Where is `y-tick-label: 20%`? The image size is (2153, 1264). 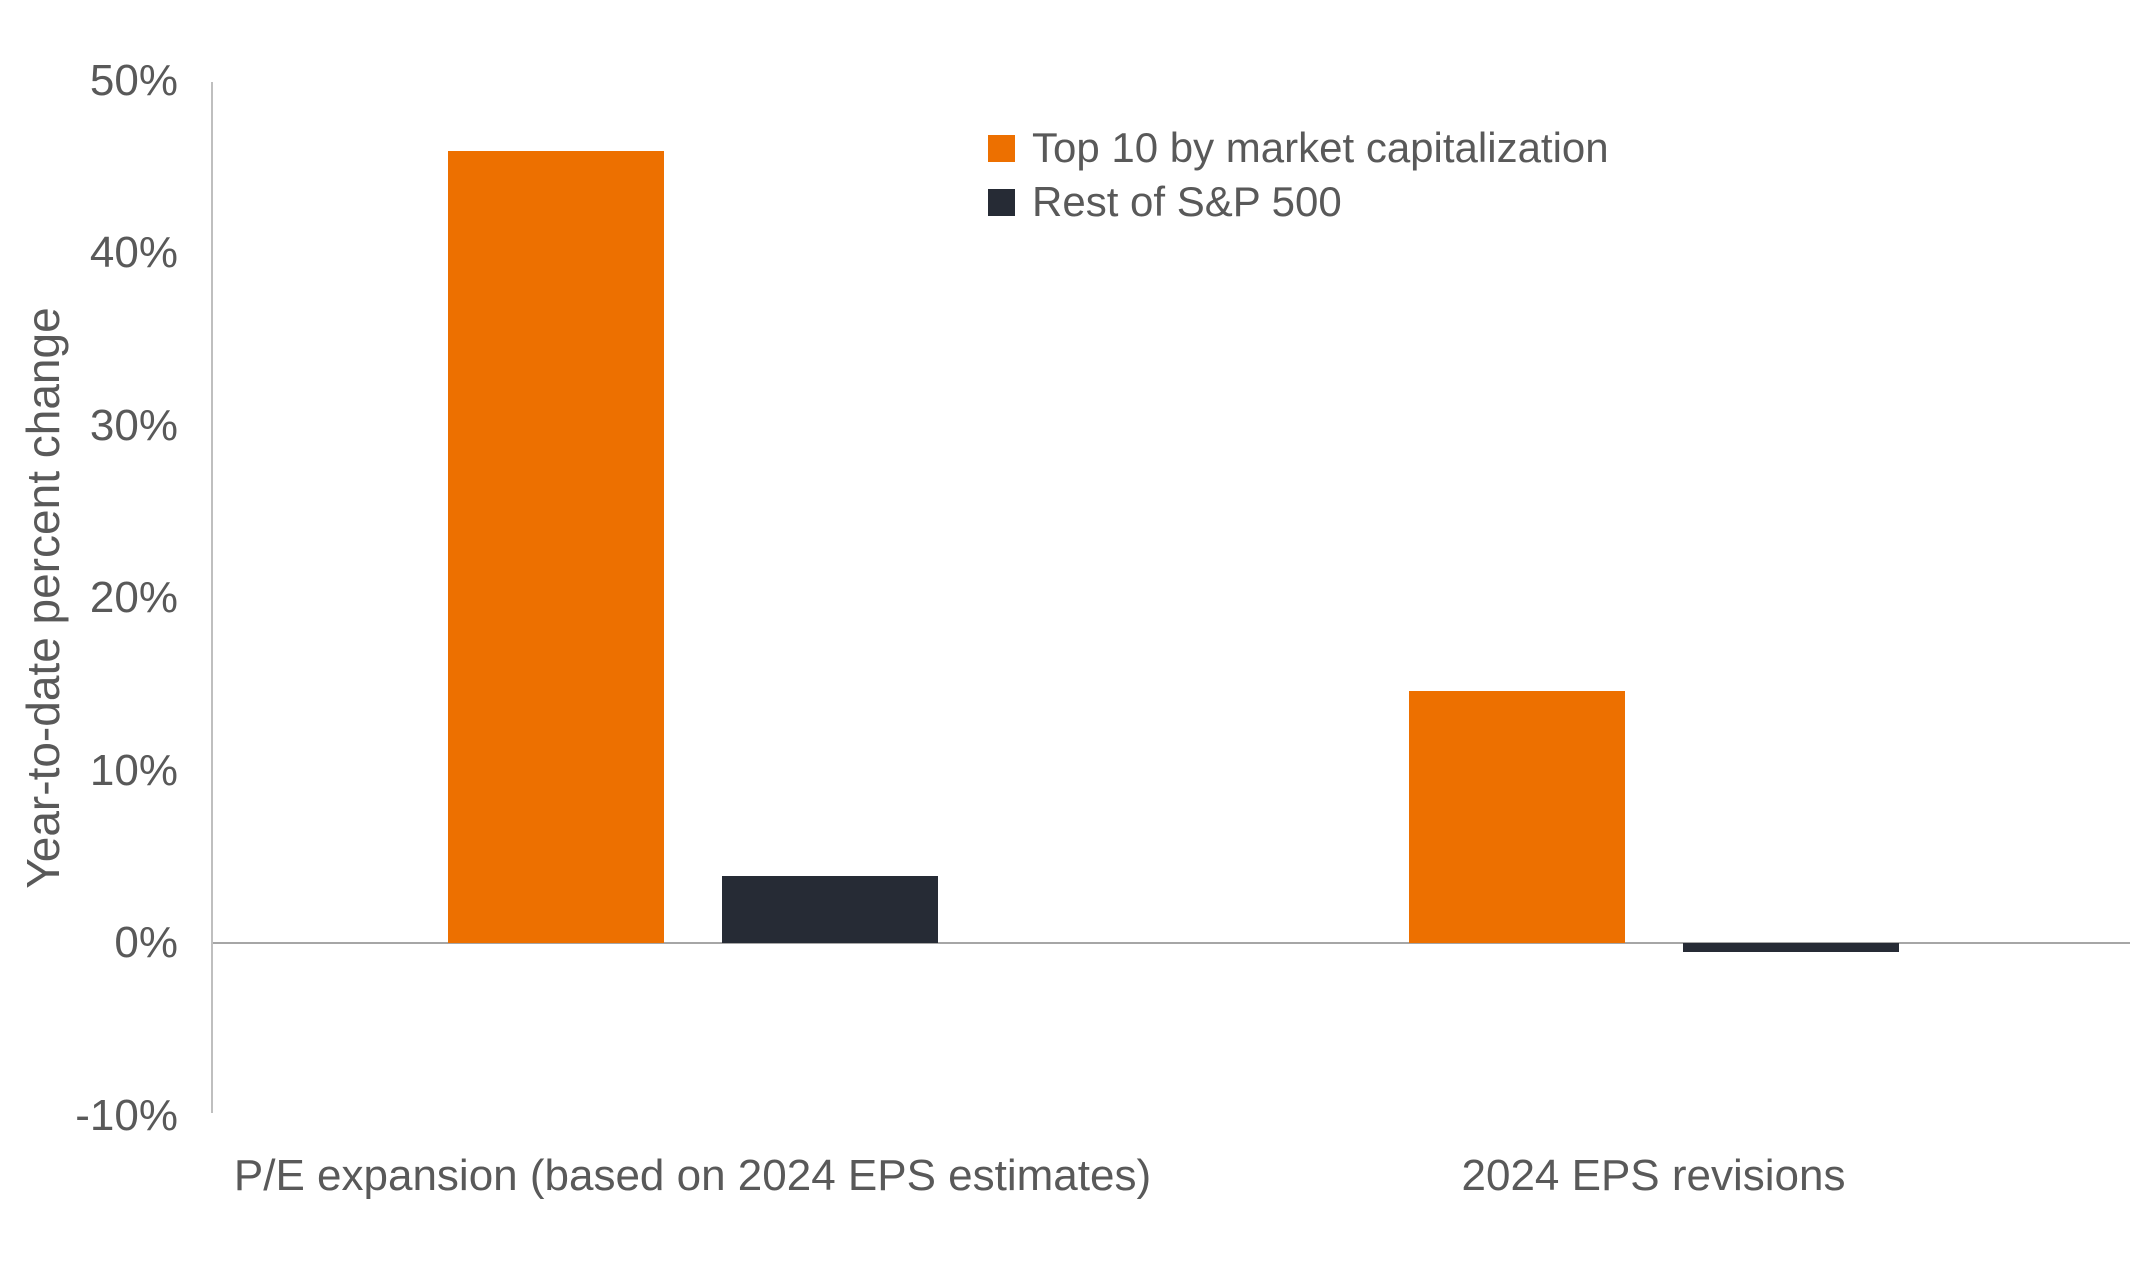 y-tick-label: 20% is located at coordinates (133, 597).